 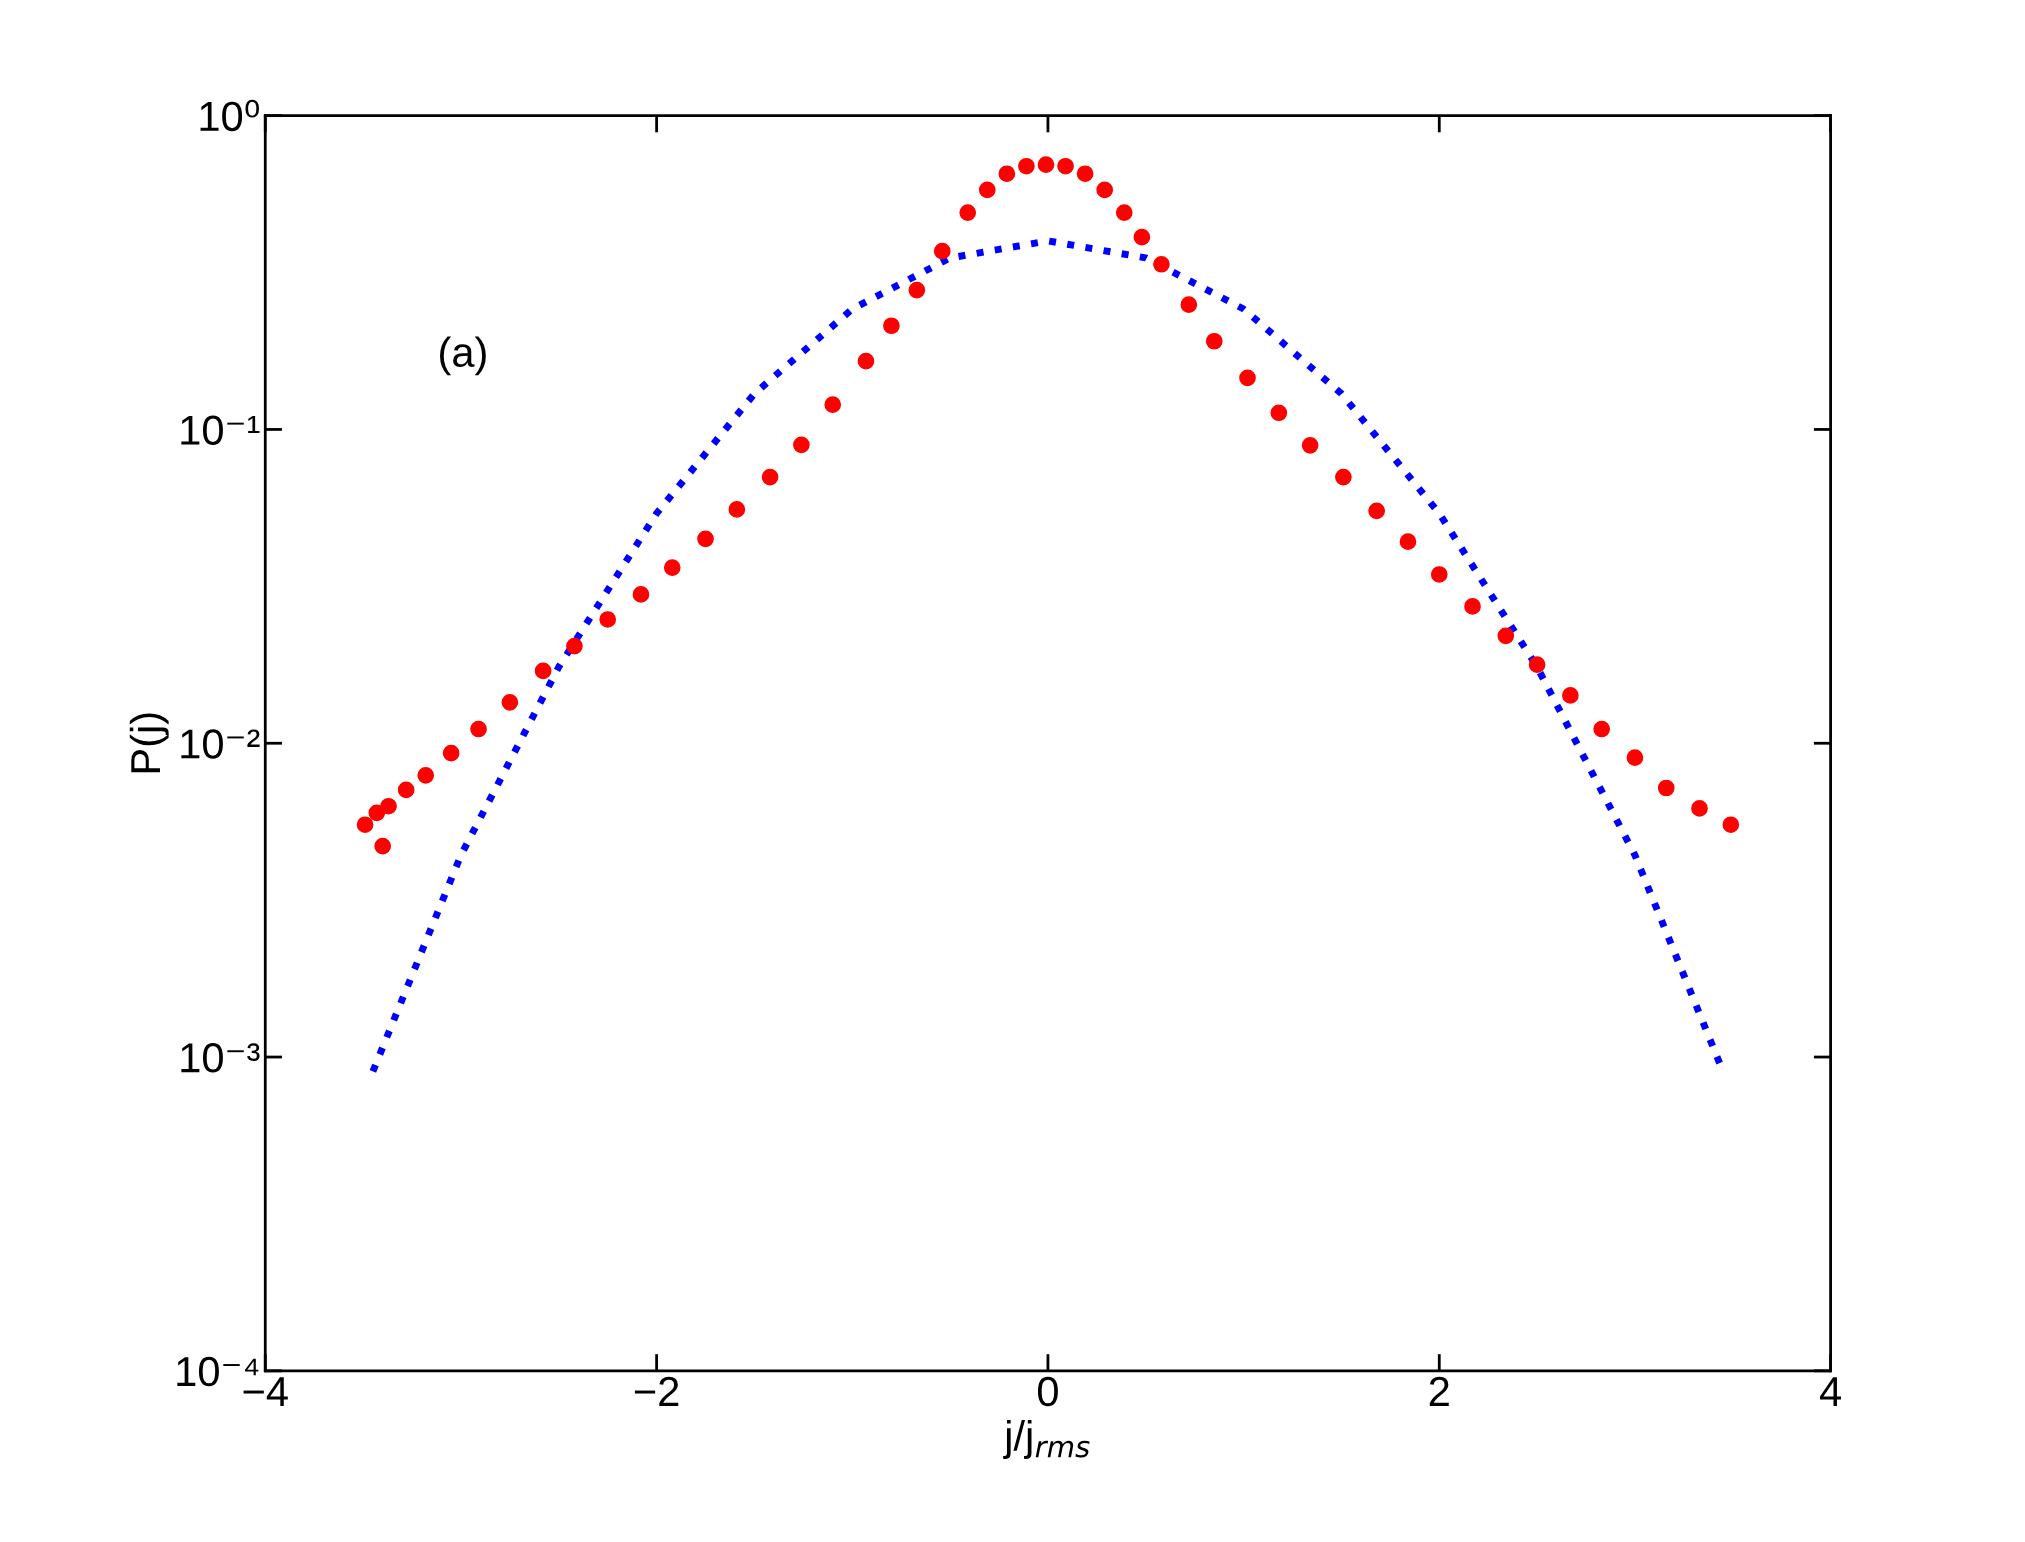 What do you see at coordinates (1439, 1391) in the screenshot?
I see `x-tick-label: 2` at bounding box center [1439, 1391].